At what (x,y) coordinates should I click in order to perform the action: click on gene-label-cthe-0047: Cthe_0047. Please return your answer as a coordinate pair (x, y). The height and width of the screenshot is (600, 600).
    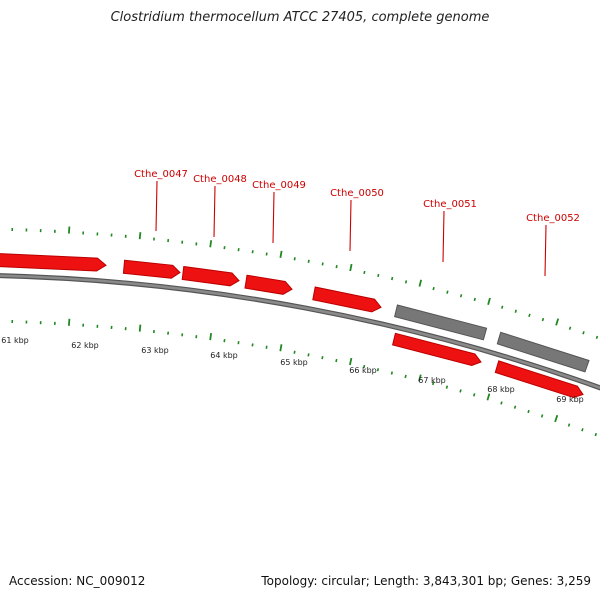
    Looking at the image, I should click on (161, 174).